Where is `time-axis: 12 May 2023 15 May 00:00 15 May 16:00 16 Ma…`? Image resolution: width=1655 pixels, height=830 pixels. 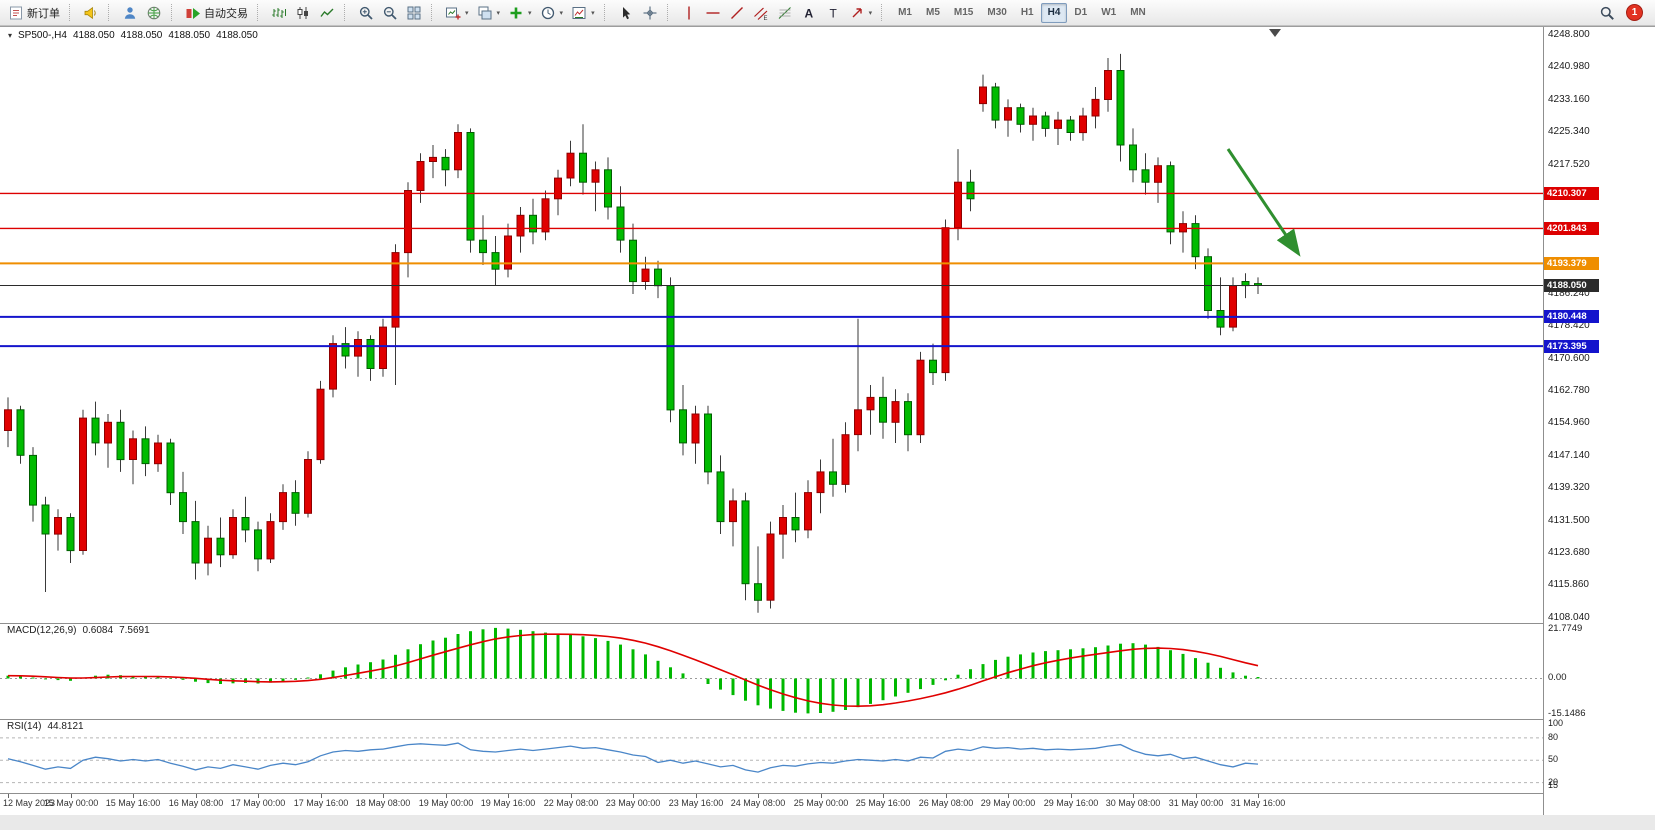
time-axis: 12 May 2023 15 May 00:00 15 May 16:00 16 Ma… is located at coordinates (827, 804).